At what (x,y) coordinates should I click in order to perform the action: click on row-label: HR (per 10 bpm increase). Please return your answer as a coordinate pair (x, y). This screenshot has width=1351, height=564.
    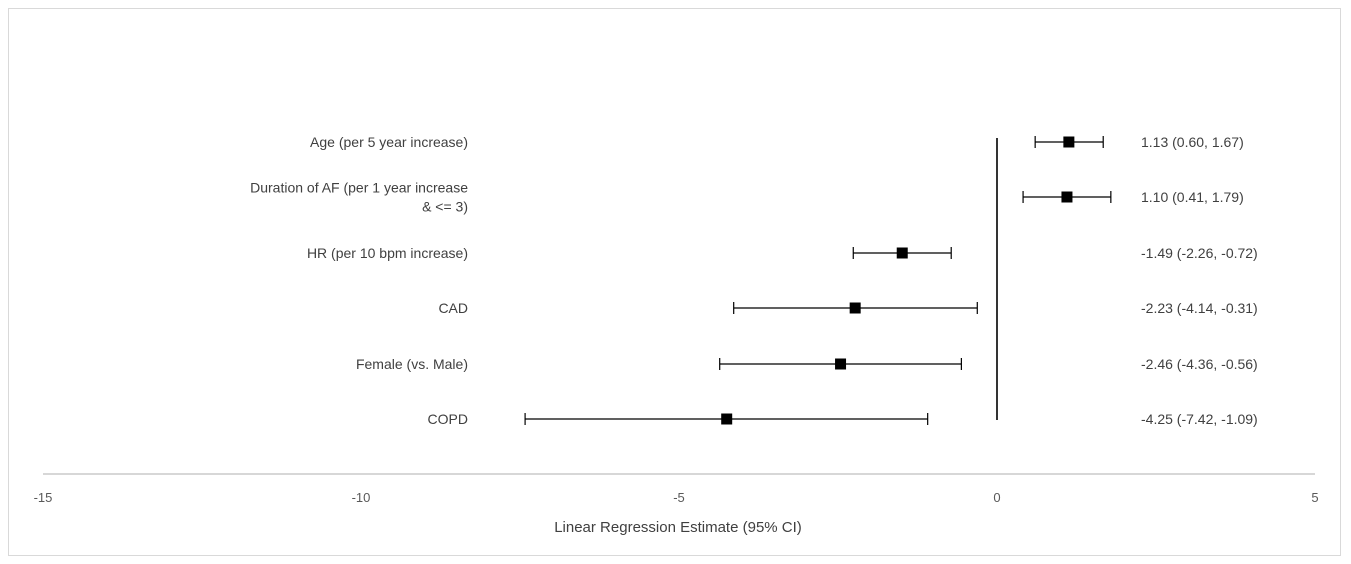
    Looking at the image, I should click on (387, 253).